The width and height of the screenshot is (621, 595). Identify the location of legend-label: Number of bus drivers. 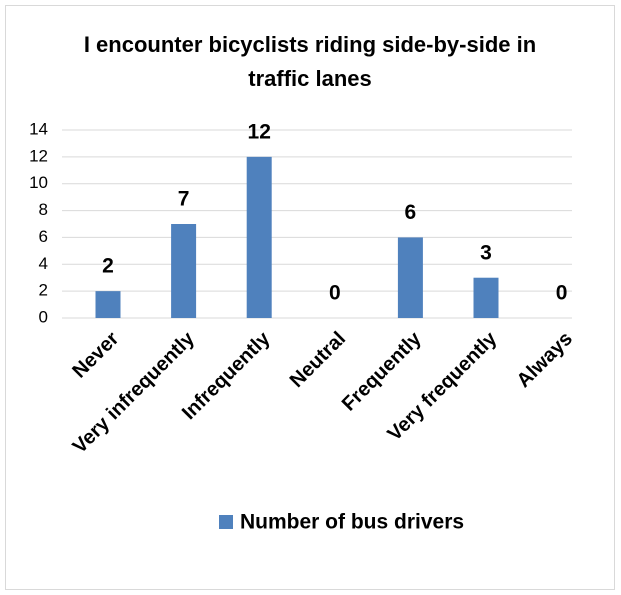
(352, 522).